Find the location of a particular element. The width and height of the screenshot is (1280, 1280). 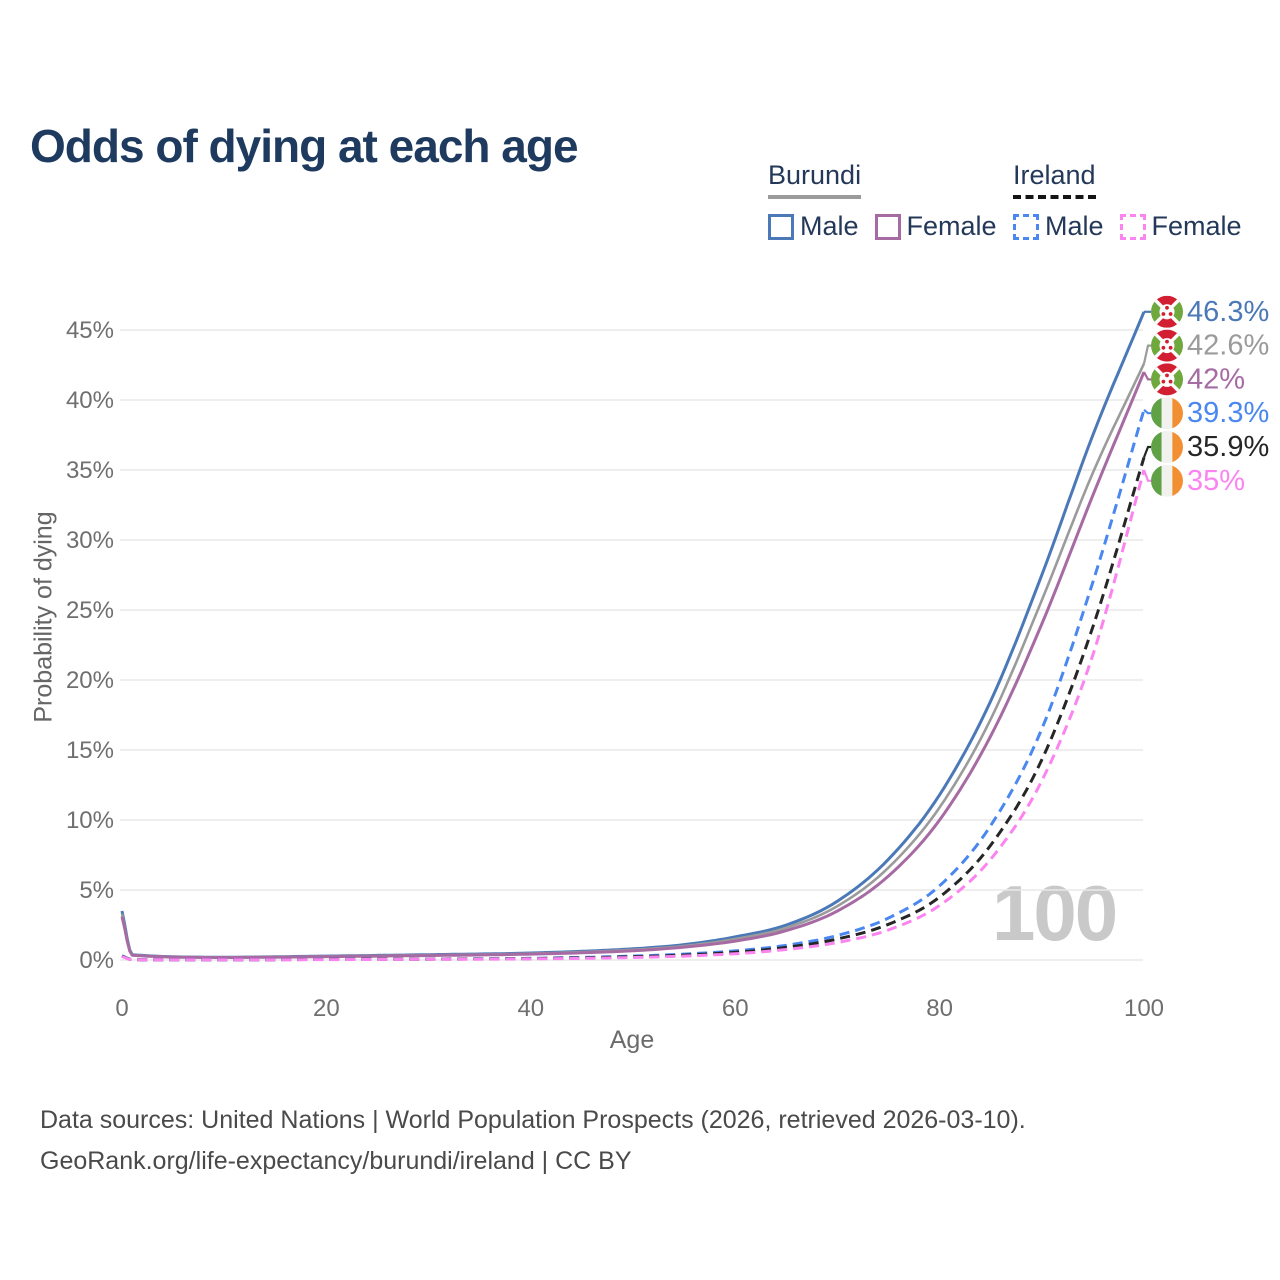

x-axis-title: Age is located at coordinates (632, 1040).